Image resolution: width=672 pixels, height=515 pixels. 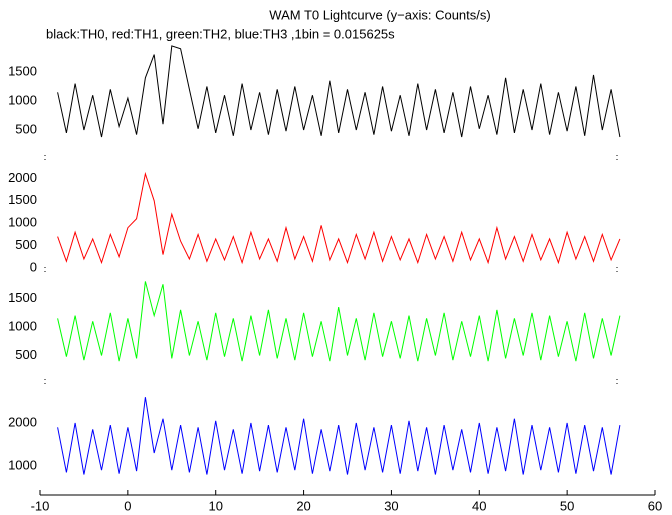 I want to click on x-tick-label: -10, so click(x=40, y=505).